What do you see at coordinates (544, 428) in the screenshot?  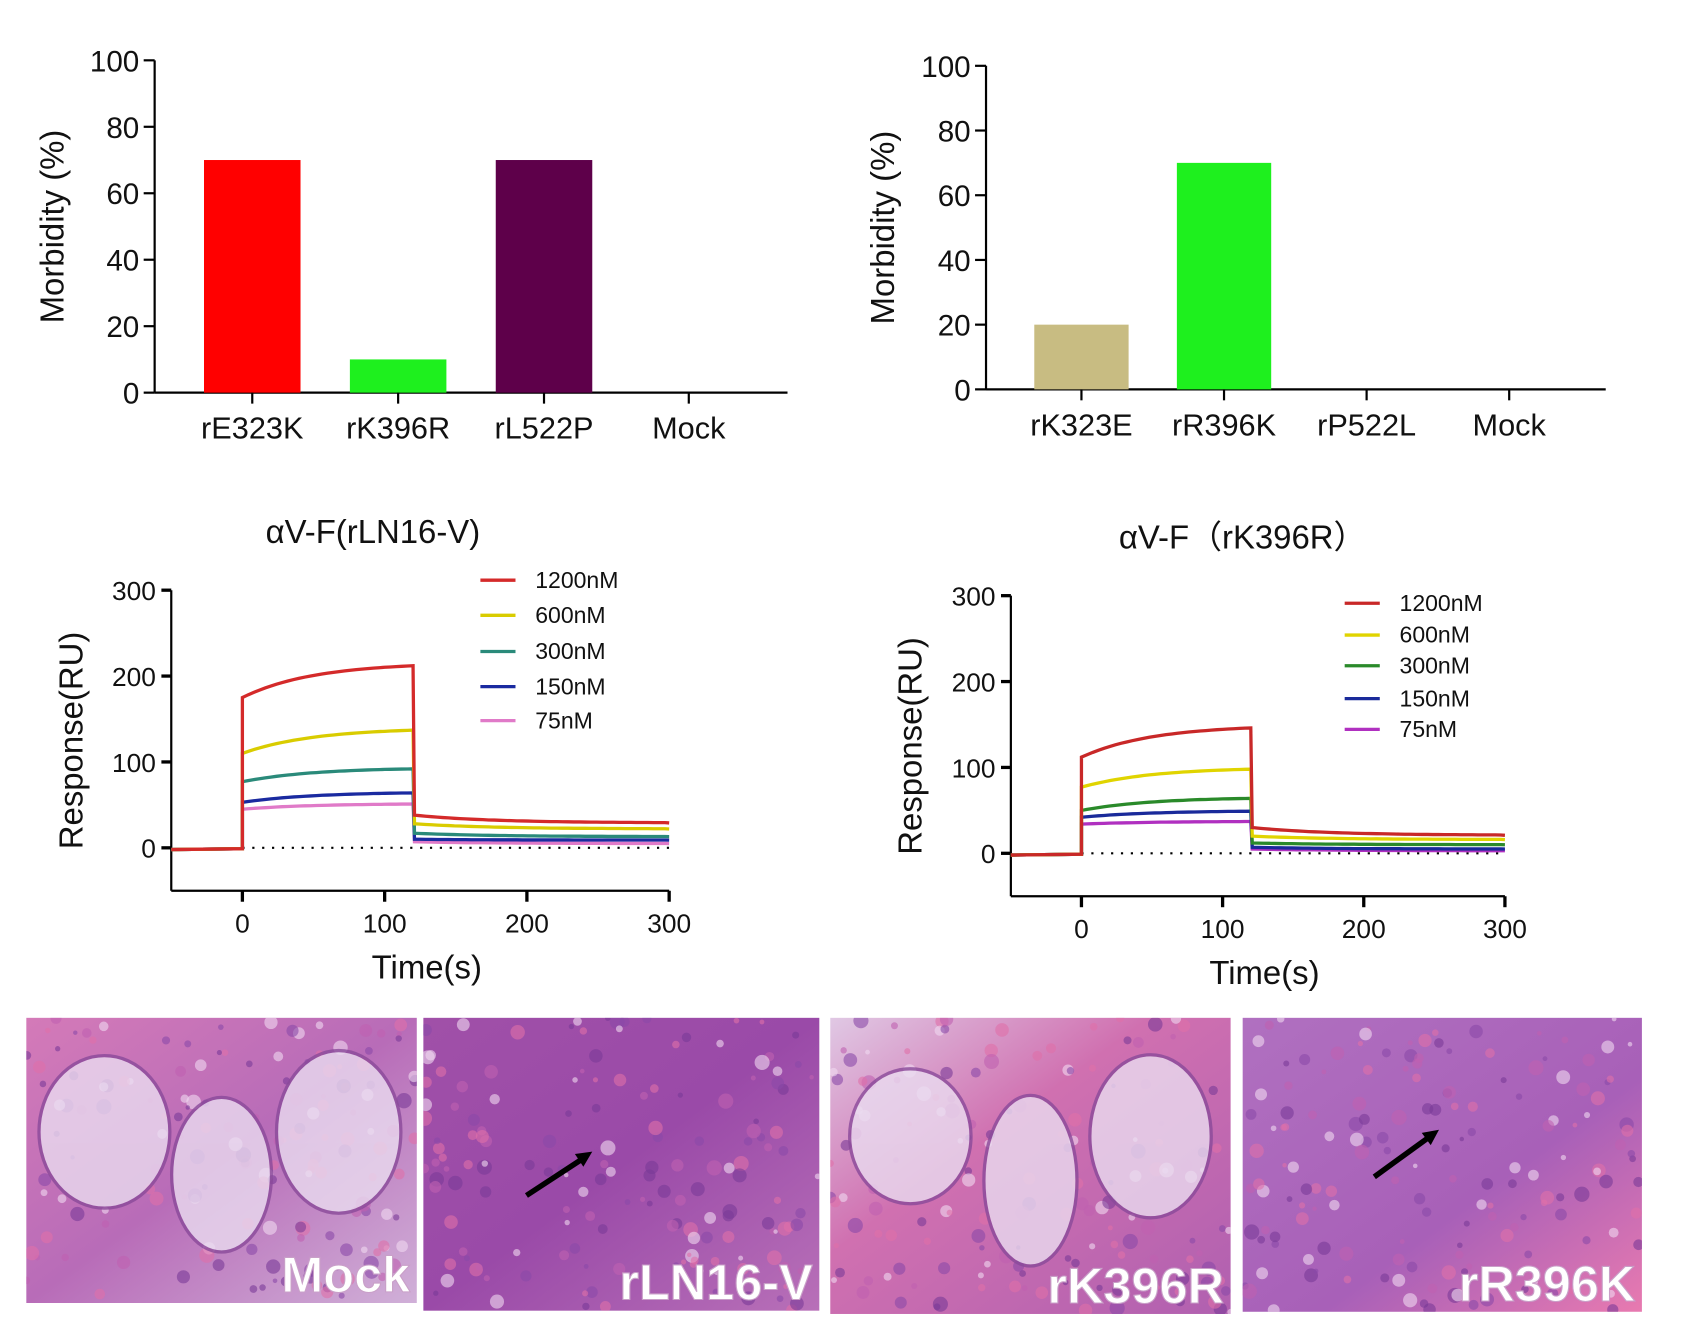 I see `category-label: rL522P` at bounding box center [544, 428].